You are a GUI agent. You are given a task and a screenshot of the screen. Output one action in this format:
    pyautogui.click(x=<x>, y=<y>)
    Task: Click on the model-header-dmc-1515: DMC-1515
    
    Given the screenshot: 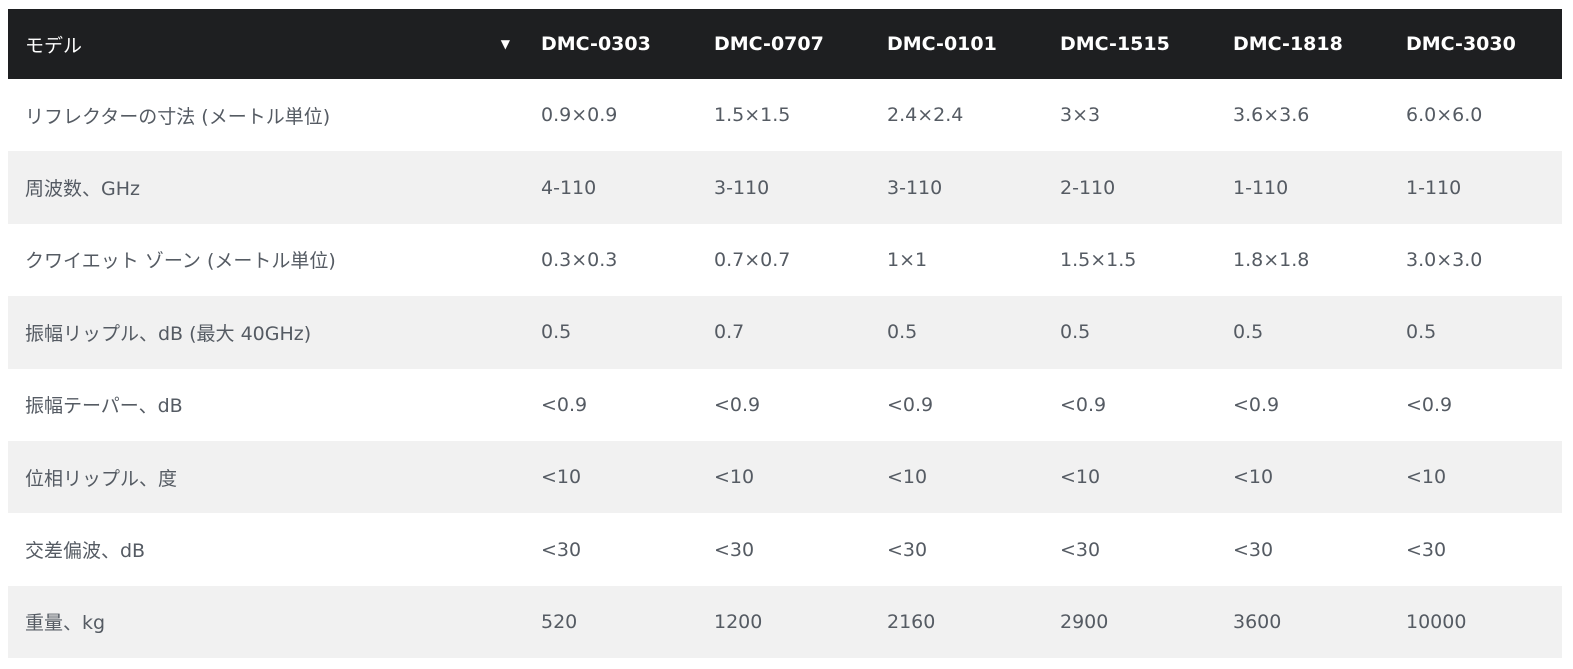 What is the action you would take?
    pyautogui.click(x=1115, y=44)
    